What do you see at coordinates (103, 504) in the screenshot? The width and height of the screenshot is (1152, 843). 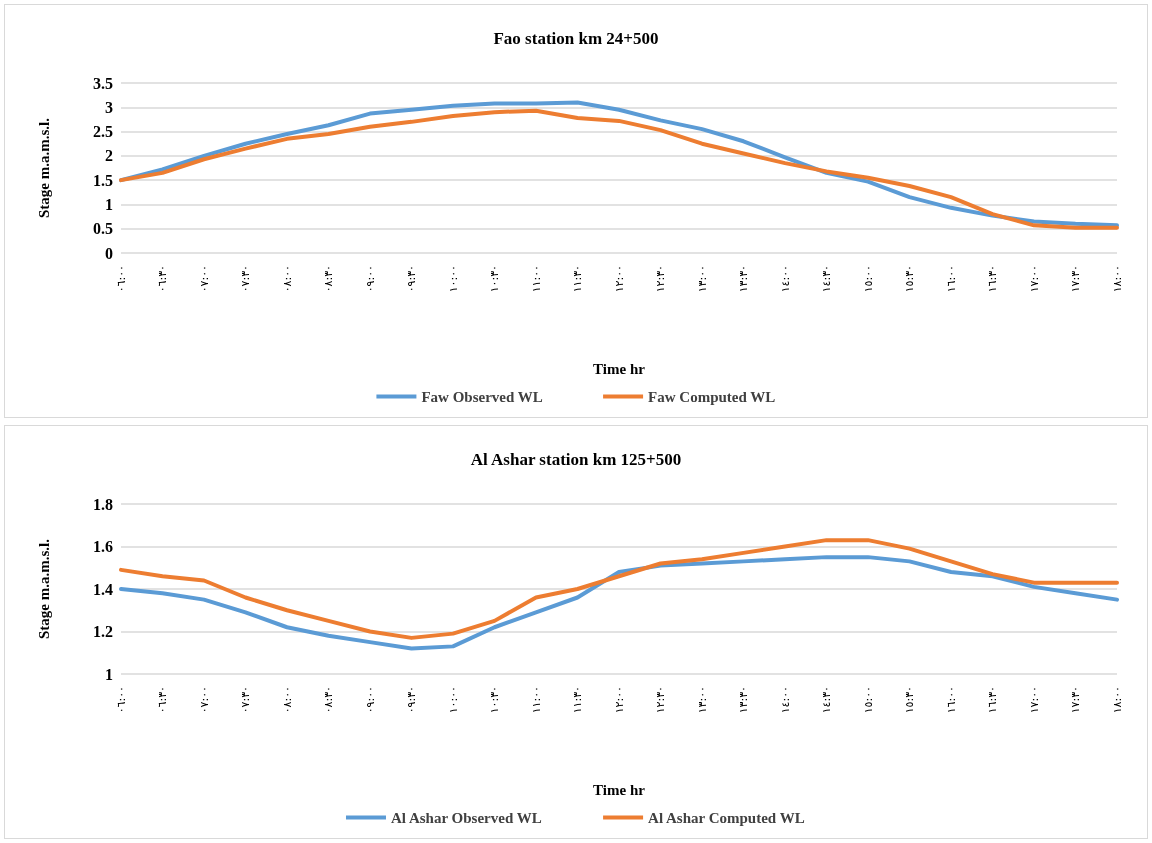 I see `y-tick-label: 1.8` at bounding box center [103, 504].